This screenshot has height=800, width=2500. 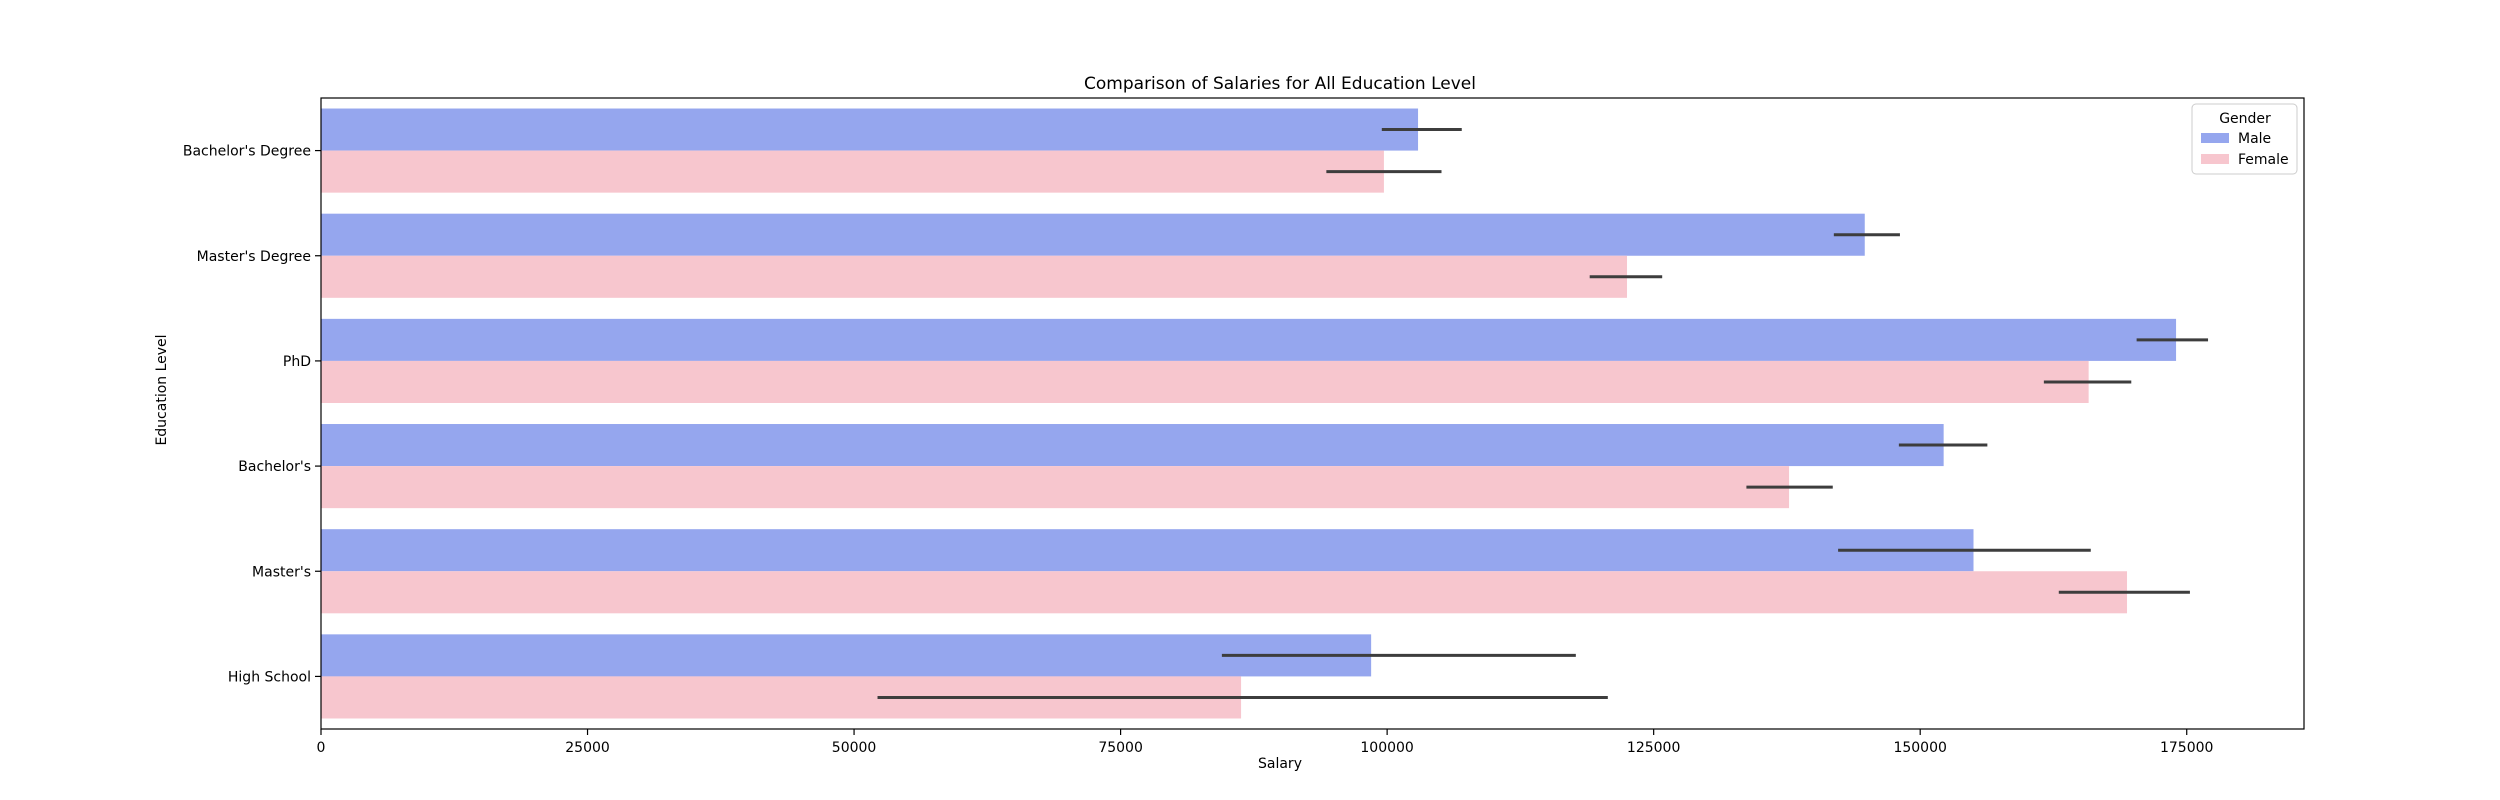 I want to click on x-tick-label: 175000, so click(x=2186, y=748).